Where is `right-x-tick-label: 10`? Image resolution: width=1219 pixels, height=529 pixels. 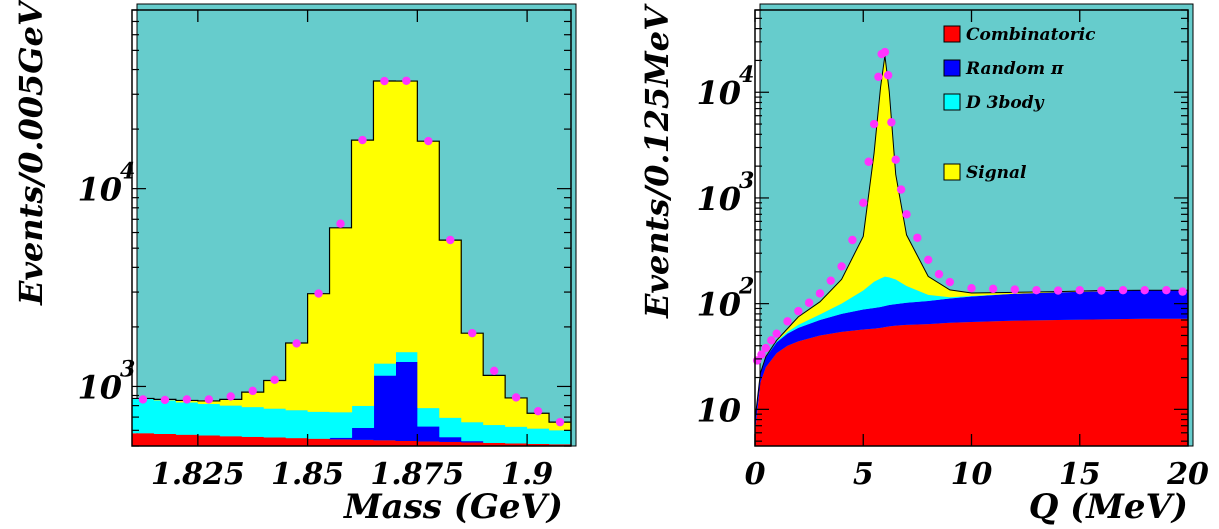
right-x-tick-label: 10 is located at coordinates (972, 474).